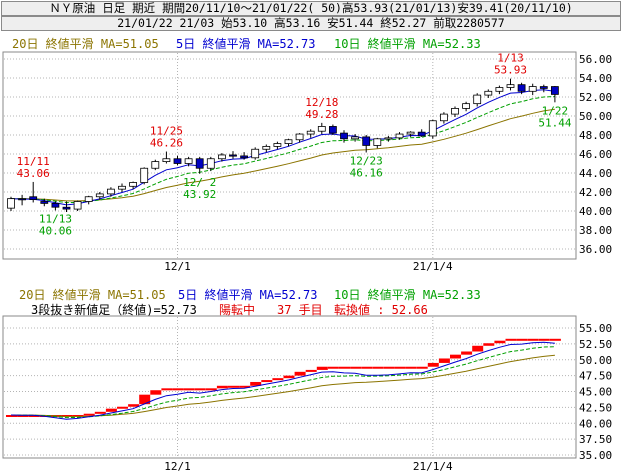  Describe the element at coordinates (166, 131) in the screenshot. I see `high-date-label: 11/25` at that location.